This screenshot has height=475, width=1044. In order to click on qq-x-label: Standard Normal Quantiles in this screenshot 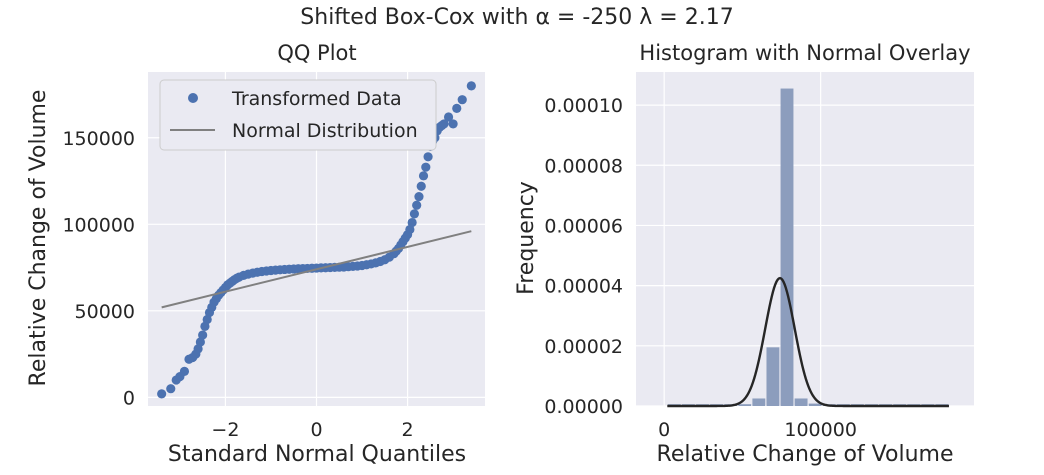, I will do `click(317, 454)`.